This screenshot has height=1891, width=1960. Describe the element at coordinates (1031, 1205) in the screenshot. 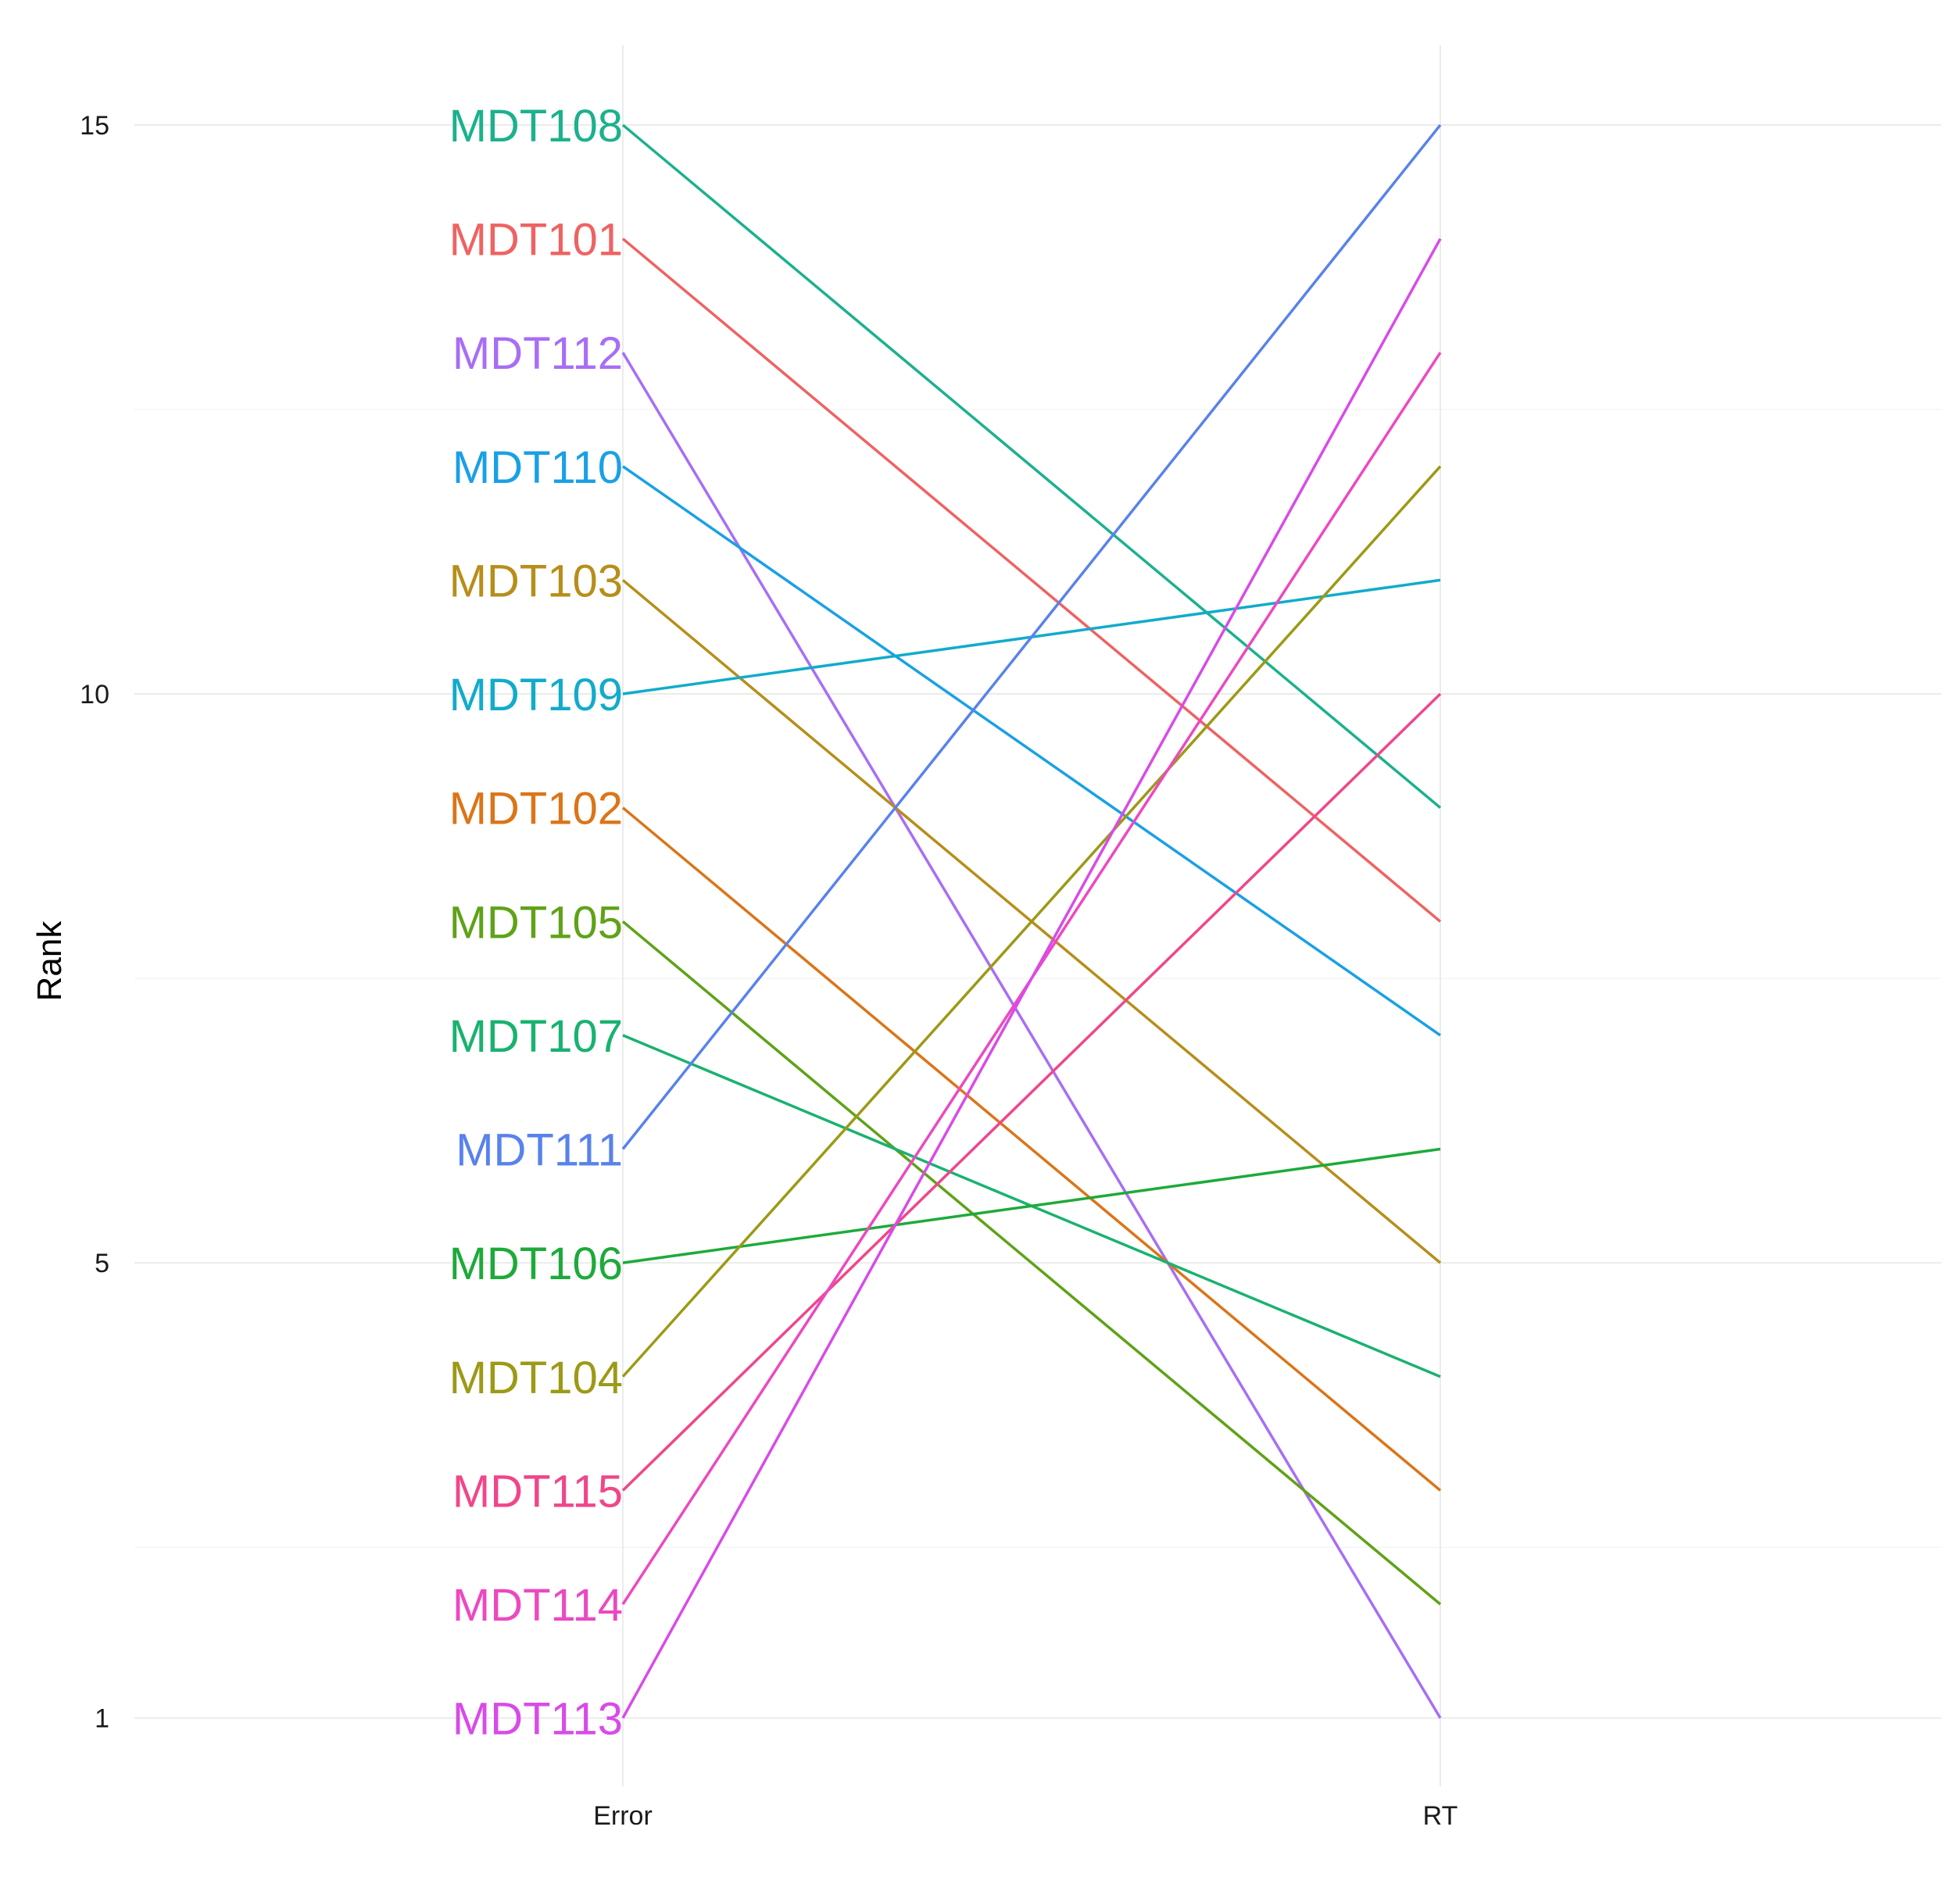

I see `series-line-mdt106` at that location.